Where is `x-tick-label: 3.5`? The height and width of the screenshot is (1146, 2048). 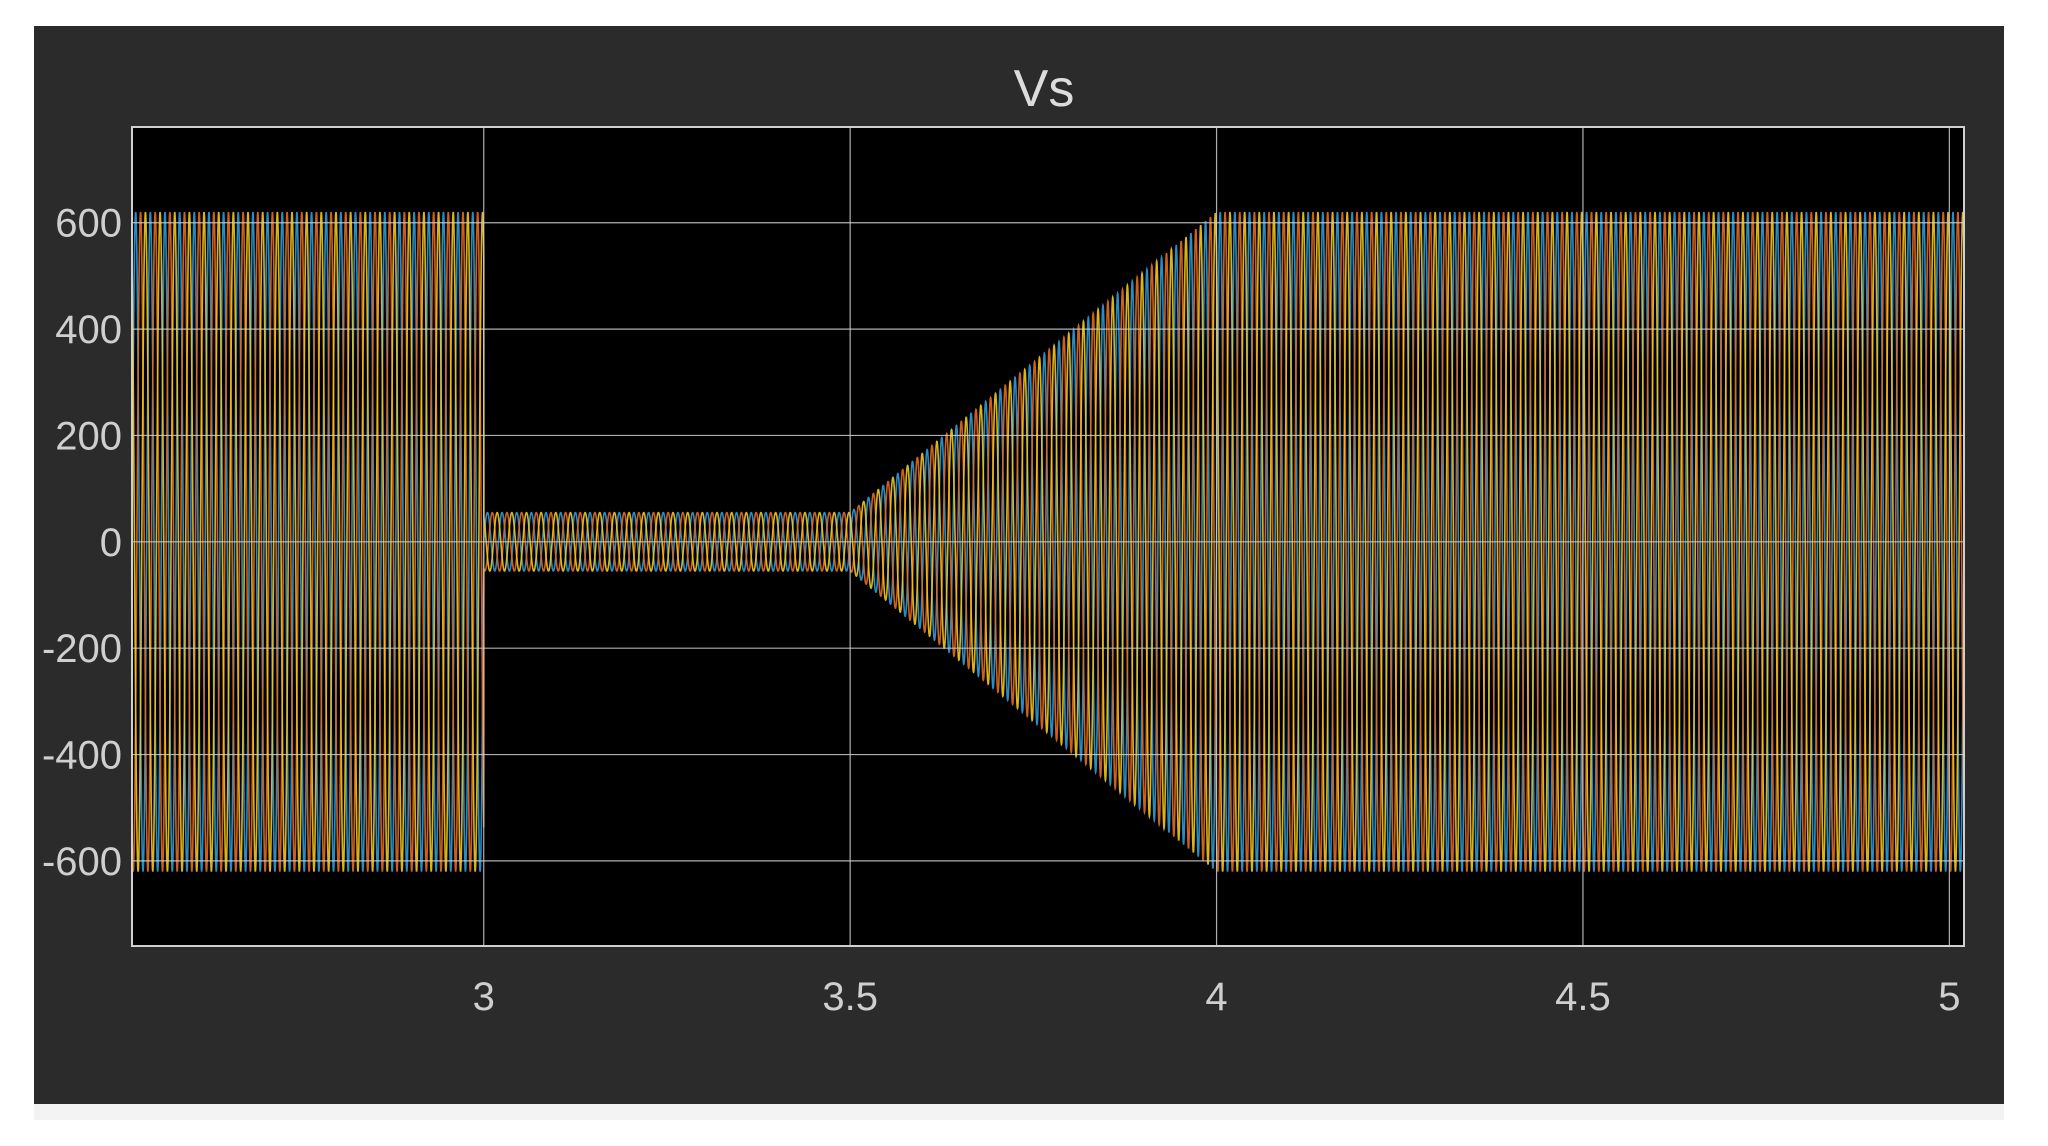
x-tick-label: 3.5 is located at coordinates (850, 997).